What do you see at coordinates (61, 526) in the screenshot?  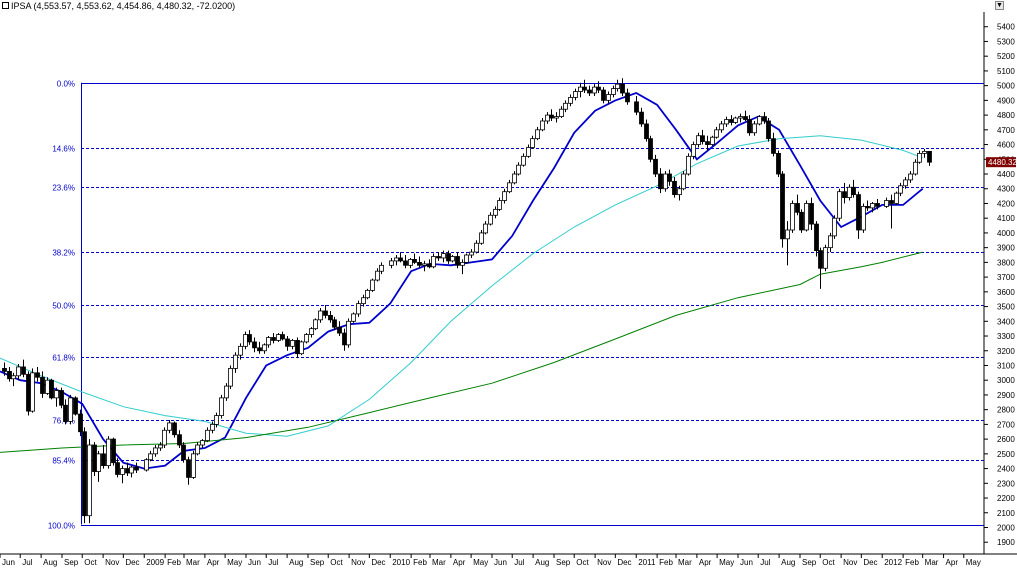 I see `fib-level-label: 100.0%` at bounding box center [61, 526].